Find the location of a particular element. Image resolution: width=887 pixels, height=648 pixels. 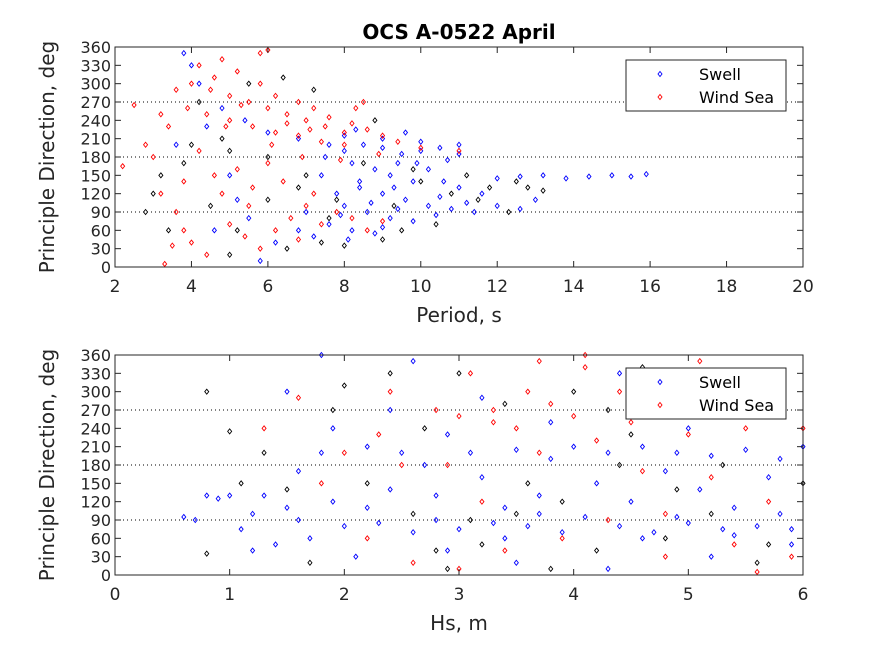

x-tick-label: 6 is located at coordinates (803, 595).